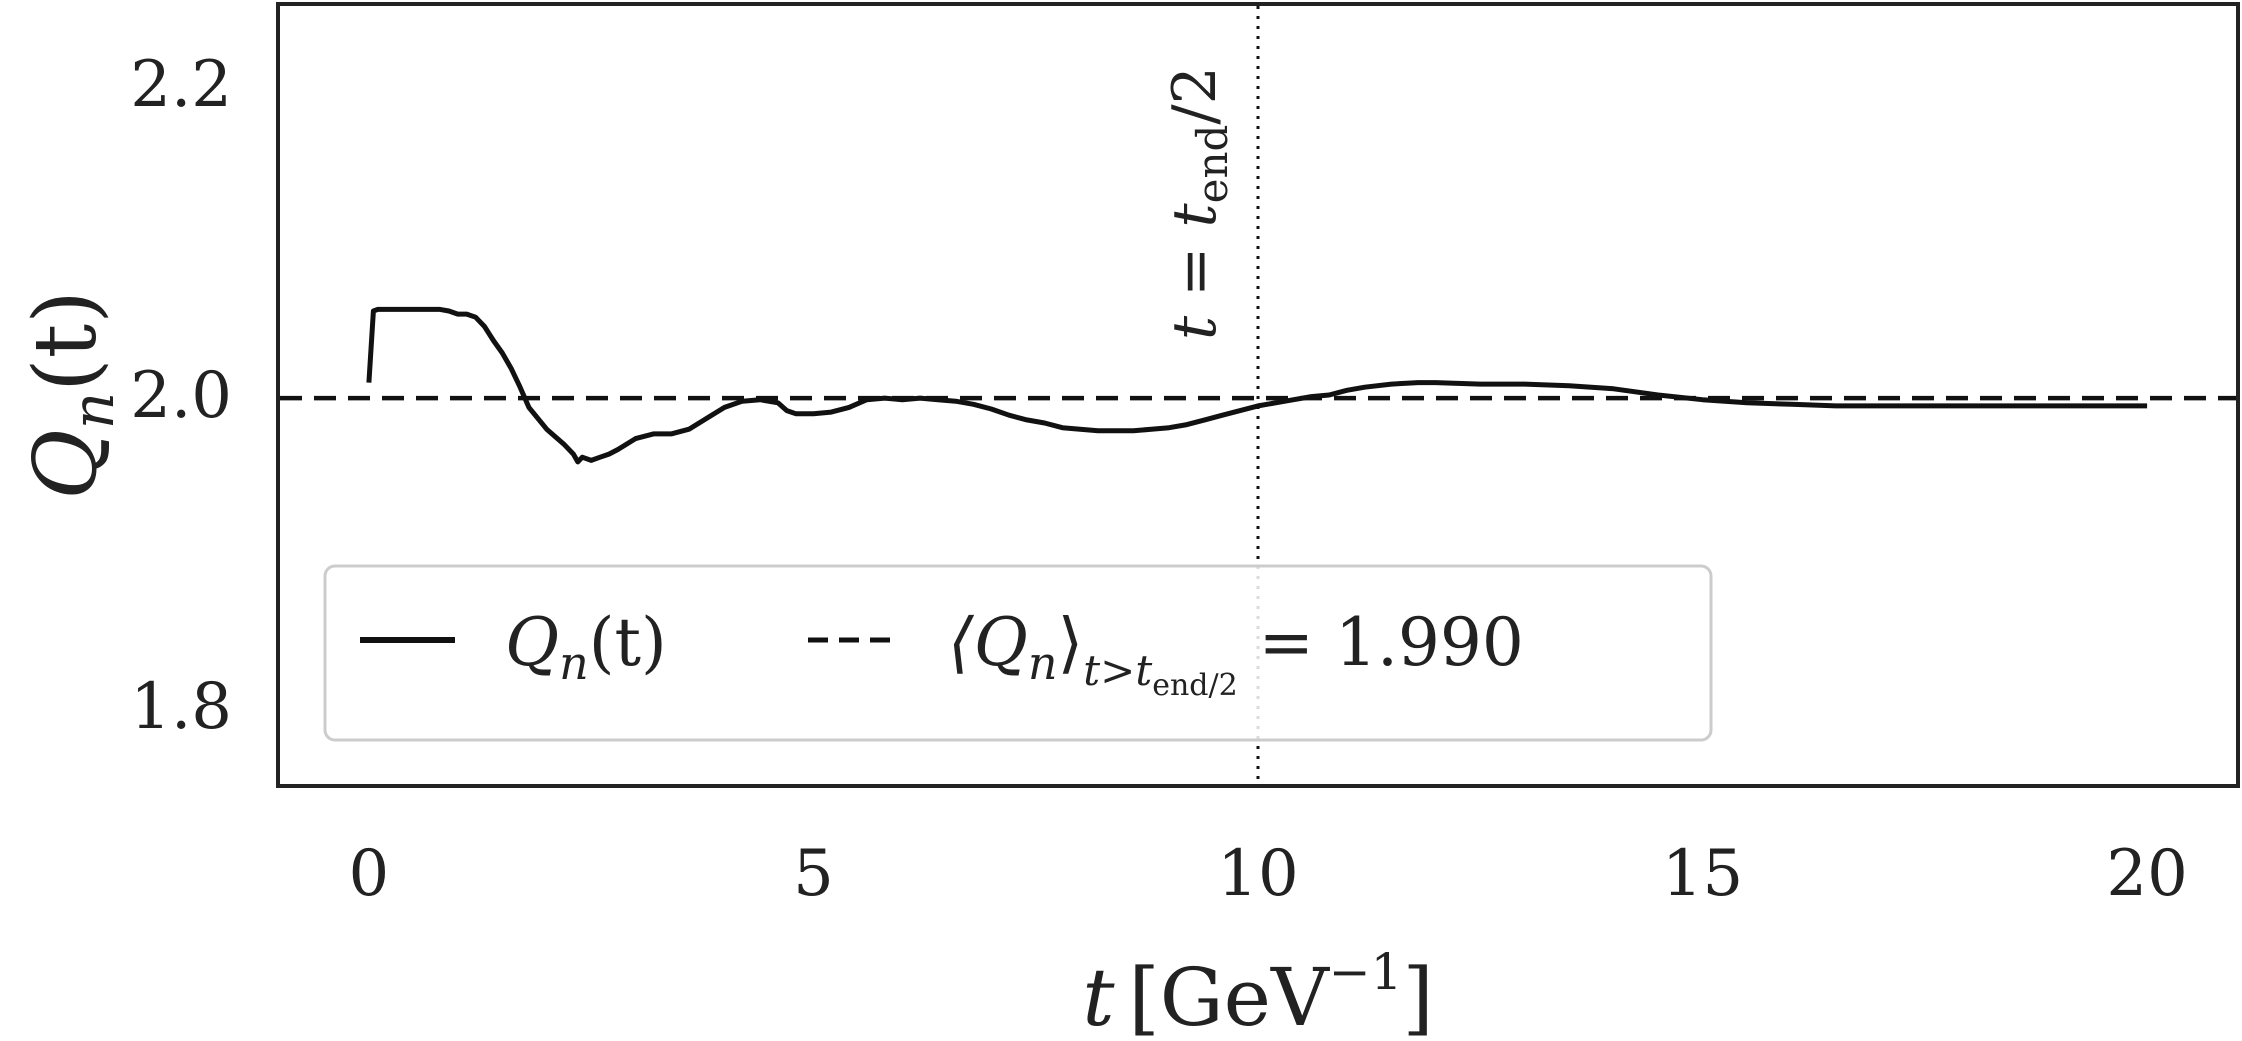 Image resolution: width=2242 pixels, height=1041 pixels. Describe the element at coordinates (369, 874) in the screenshot. I see `x-tick-label: 0` at that location.